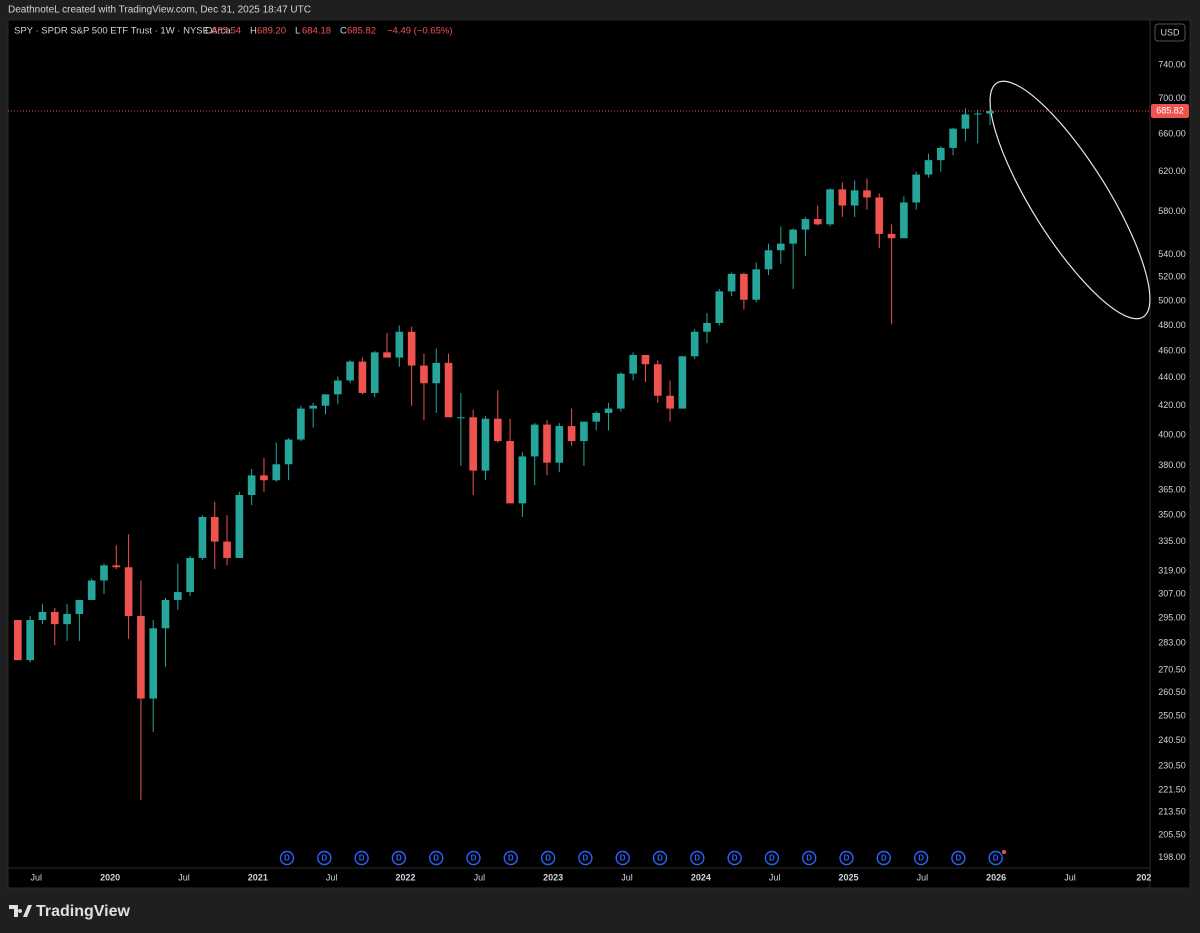 The height and width of the screenshot is (933, 1200). I want to click on x-tick-label: 2023, so click(553, 877).